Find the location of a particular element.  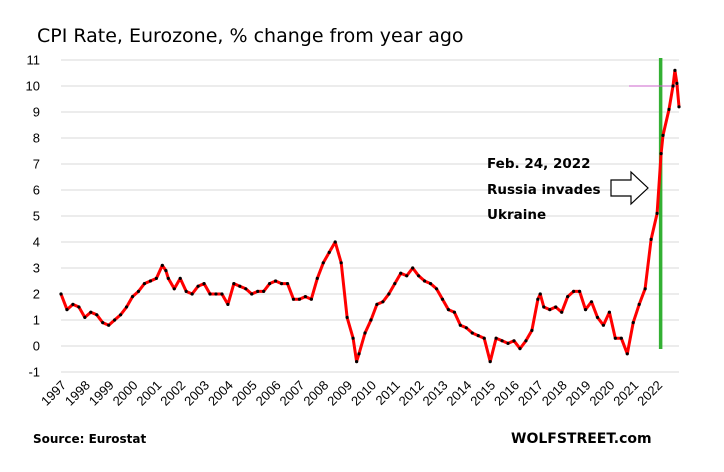

x-tick-label: 2004 is located at coordinates (220, 393).